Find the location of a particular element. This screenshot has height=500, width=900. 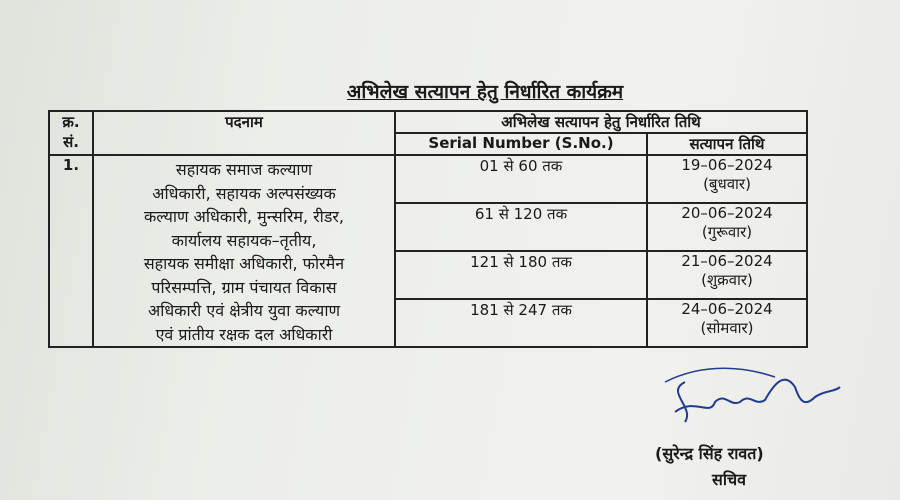

post-line: अधिकारी एवं क्षेत्रीय युवा कल्याण is located at coordinates (244, 310).